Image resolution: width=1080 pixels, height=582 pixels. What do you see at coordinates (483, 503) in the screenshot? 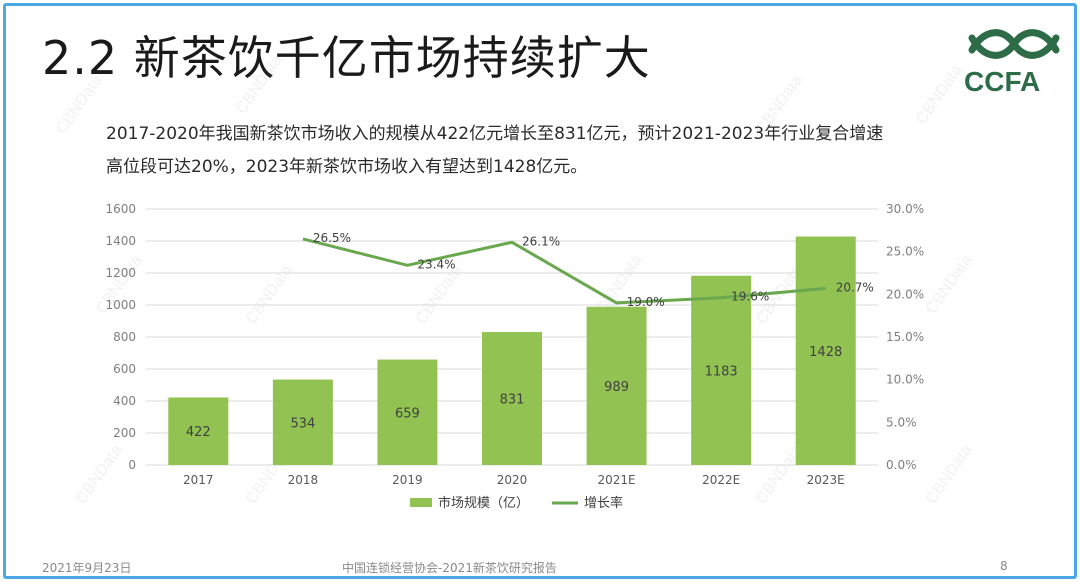
I see `legend-bar-label: 市场规模（亿）` at bounding box center [483, 503].